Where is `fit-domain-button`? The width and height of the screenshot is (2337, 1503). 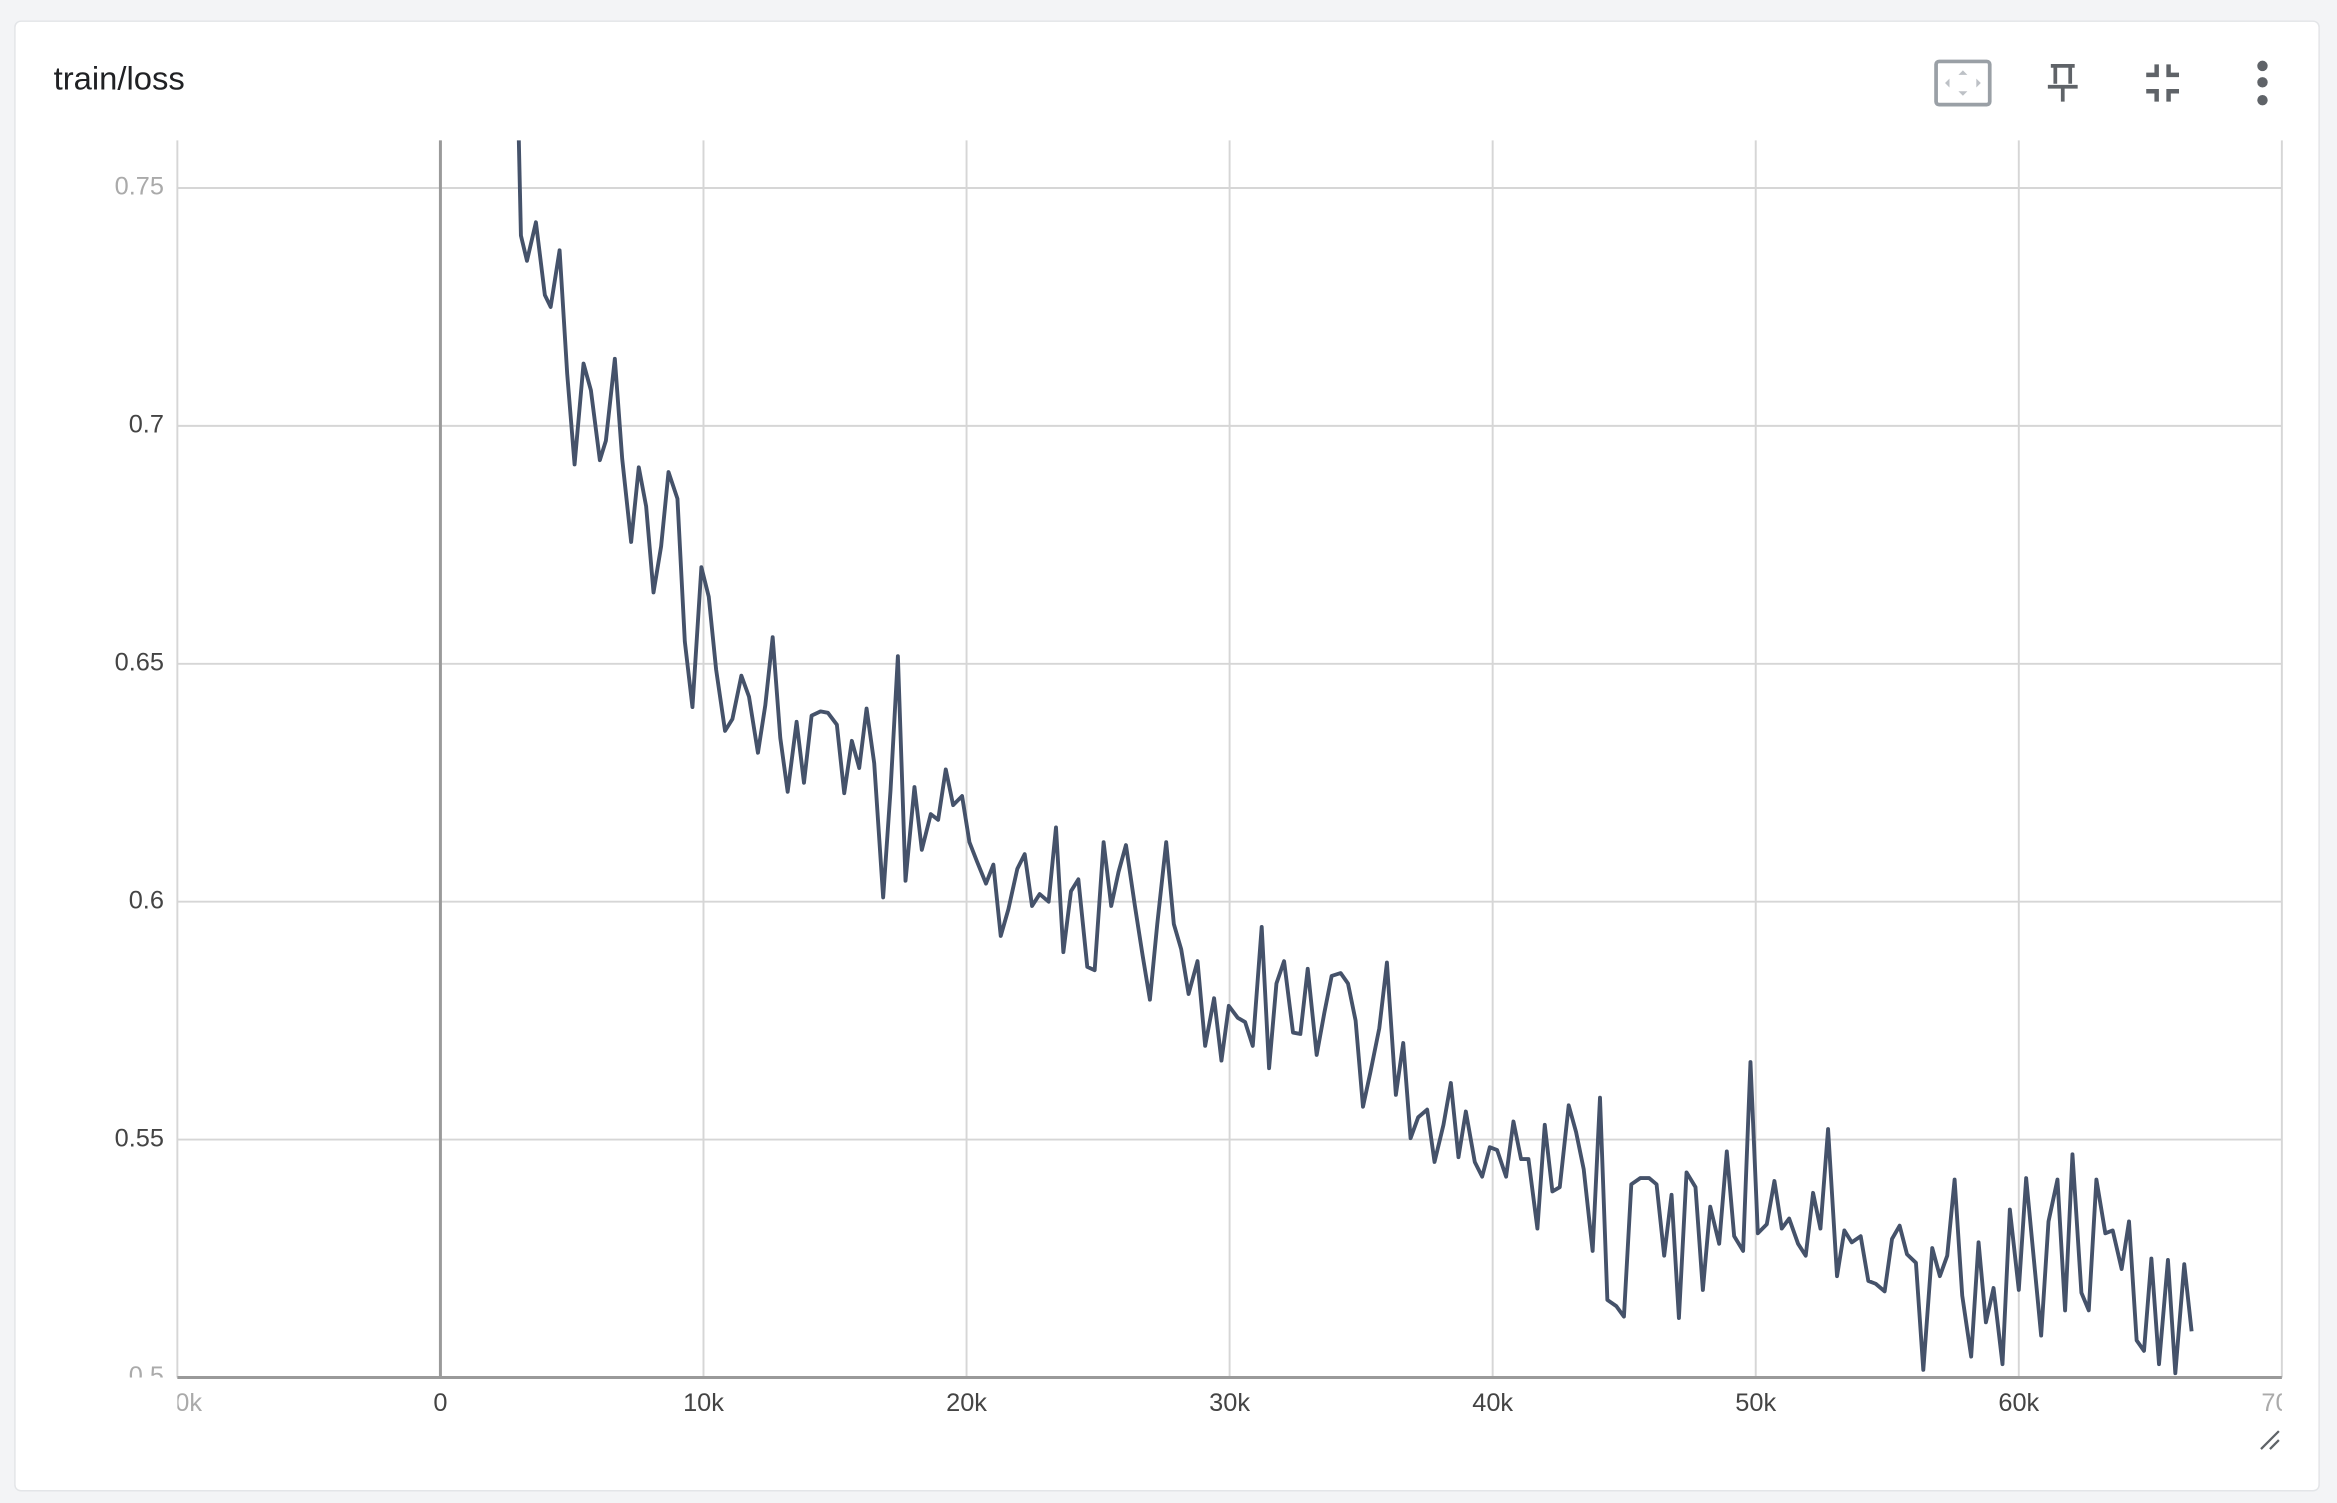
fit-domain-button is located at coordinates (1963, 83).